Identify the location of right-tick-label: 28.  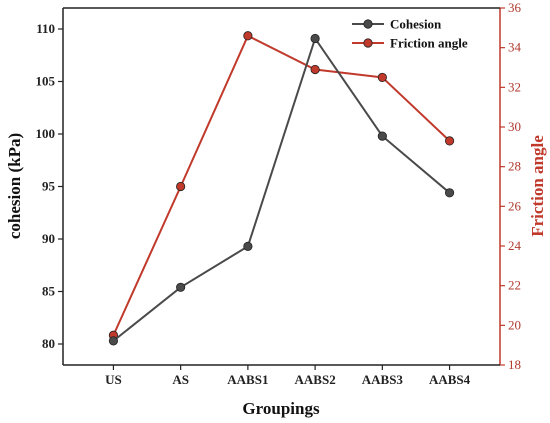
(514, 166).